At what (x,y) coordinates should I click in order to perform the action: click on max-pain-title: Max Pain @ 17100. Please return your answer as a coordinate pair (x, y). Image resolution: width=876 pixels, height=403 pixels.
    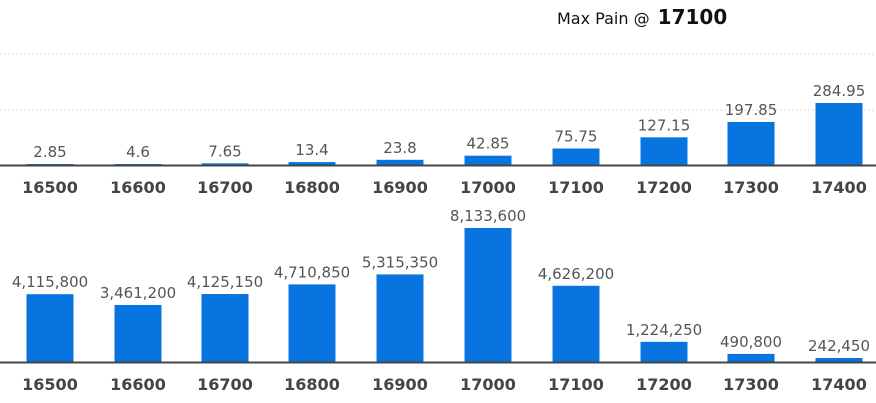
    Looking at the image, I should click on (642, 17).